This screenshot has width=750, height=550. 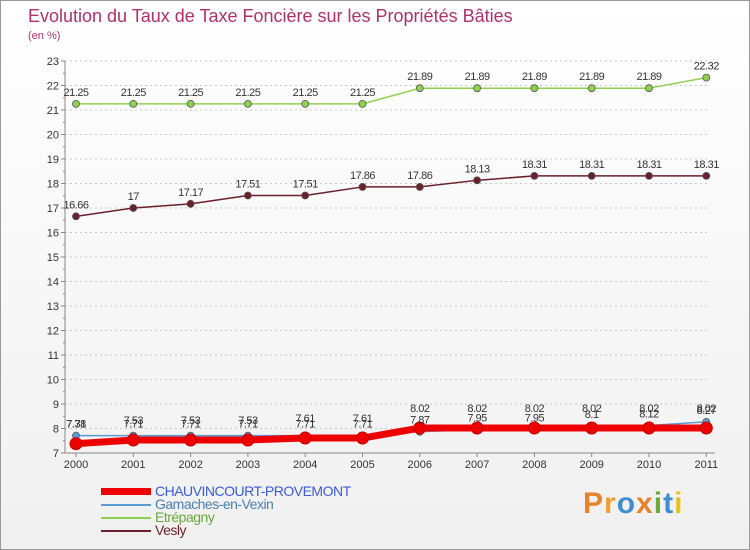 What do you see at coordinates (362, 465) in the screenshot?
I see `x-tick-label: 2005` at bounding box center [362, 465].